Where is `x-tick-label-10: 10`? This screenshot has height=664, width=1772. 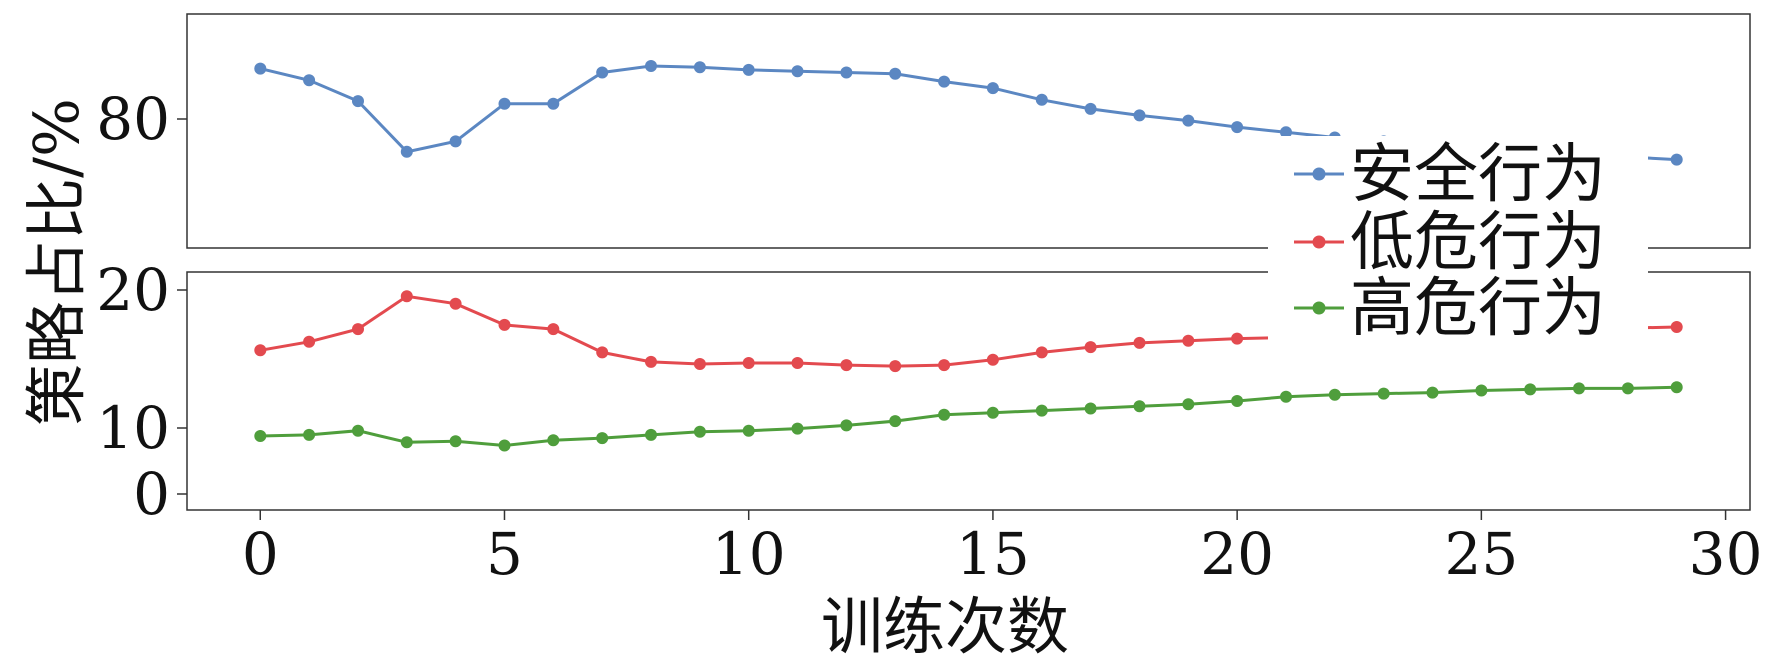
x-tick-label-10: 10 is located at coordinates (749, 554).